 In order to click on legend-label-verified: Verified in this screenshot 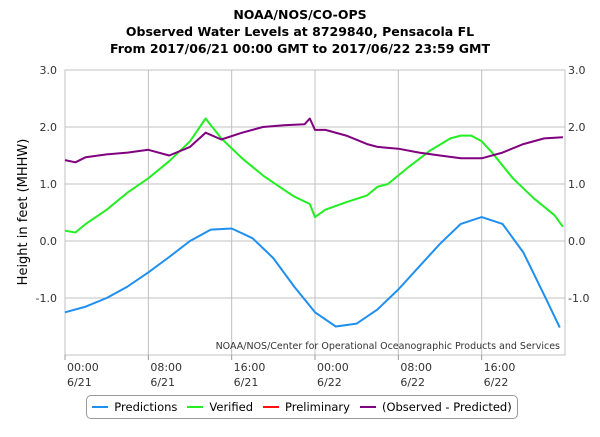, I will do `click(231, 407)`.